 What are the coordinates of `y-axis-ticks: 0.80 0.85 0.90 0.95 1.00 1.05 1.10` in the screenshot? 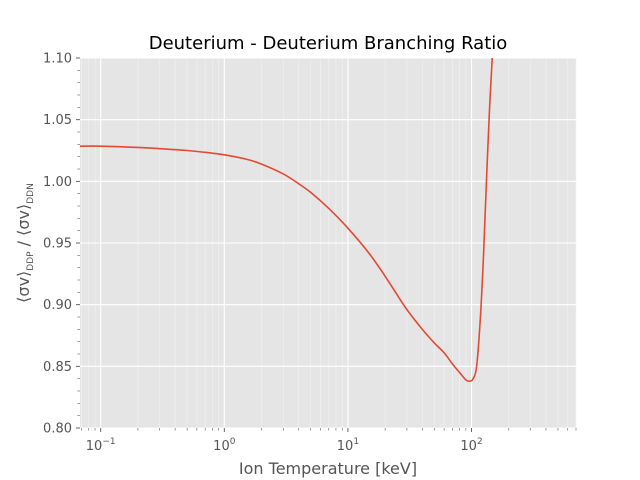 It's located at (61, 244).